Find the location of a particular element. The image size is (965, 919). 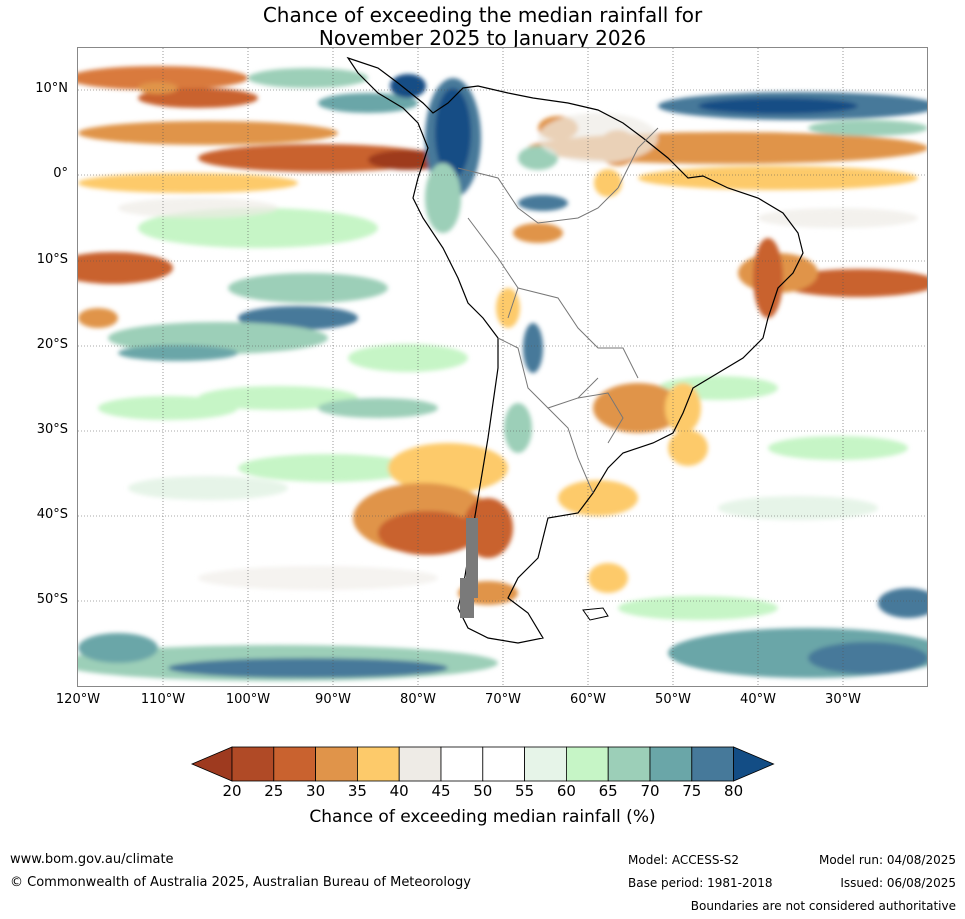

colorbar-tick-label: 70 is located at coordinates (650, 791).